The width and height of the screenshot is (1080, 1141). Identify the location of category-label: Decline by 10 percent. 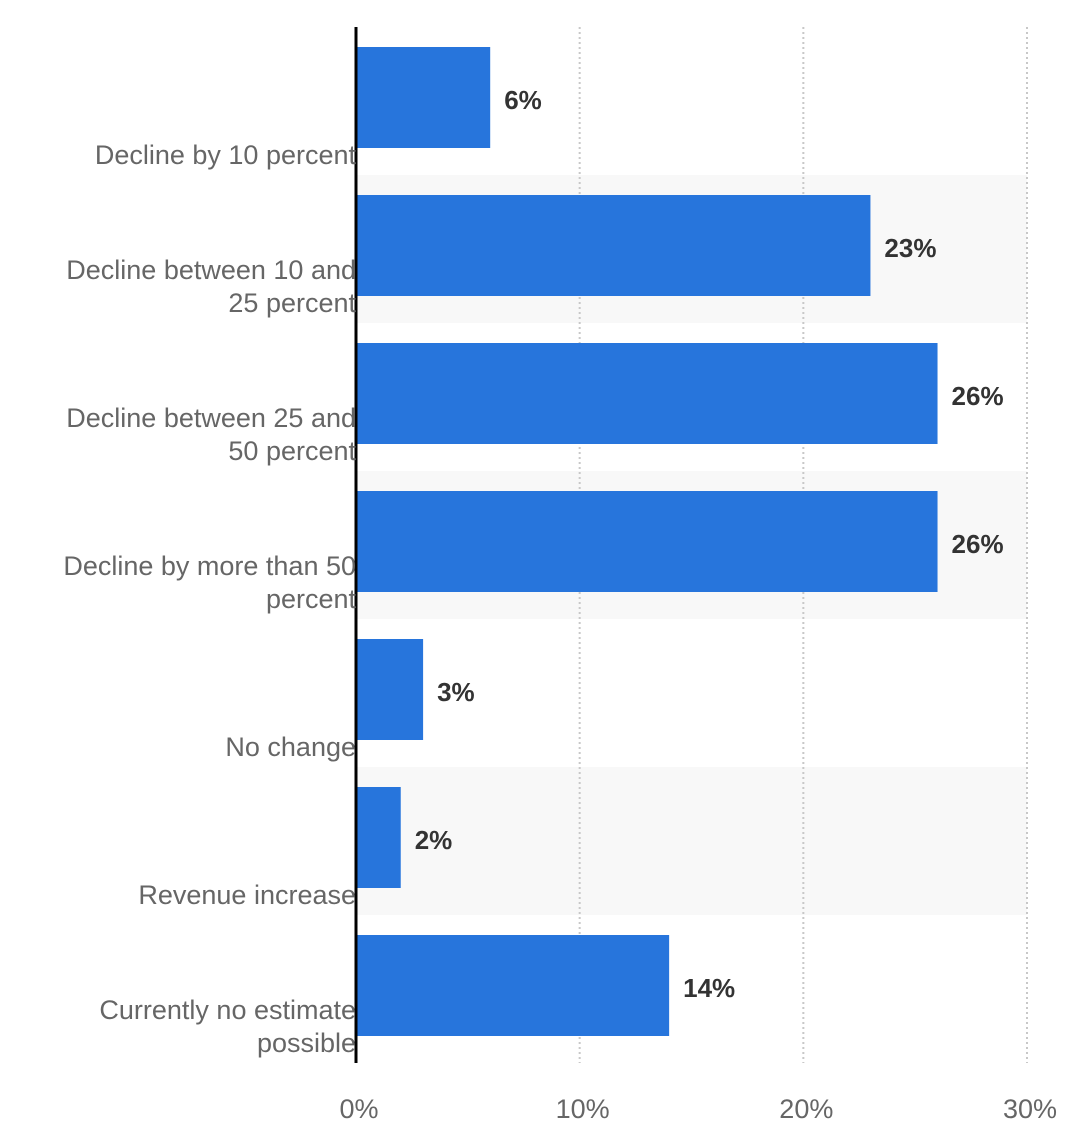
(225, 155).